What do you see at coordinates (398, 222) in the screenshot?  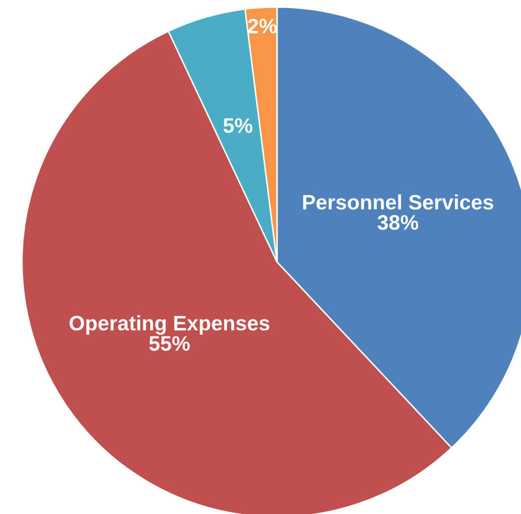 I see `data-label: 38%` at bounding box center [398, 222].